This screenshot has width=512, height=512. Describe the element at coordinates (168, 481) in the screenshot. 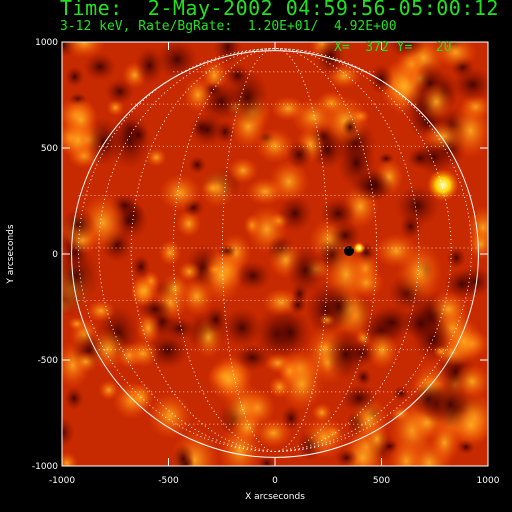

I see `x-tick-label: -500` at that location.